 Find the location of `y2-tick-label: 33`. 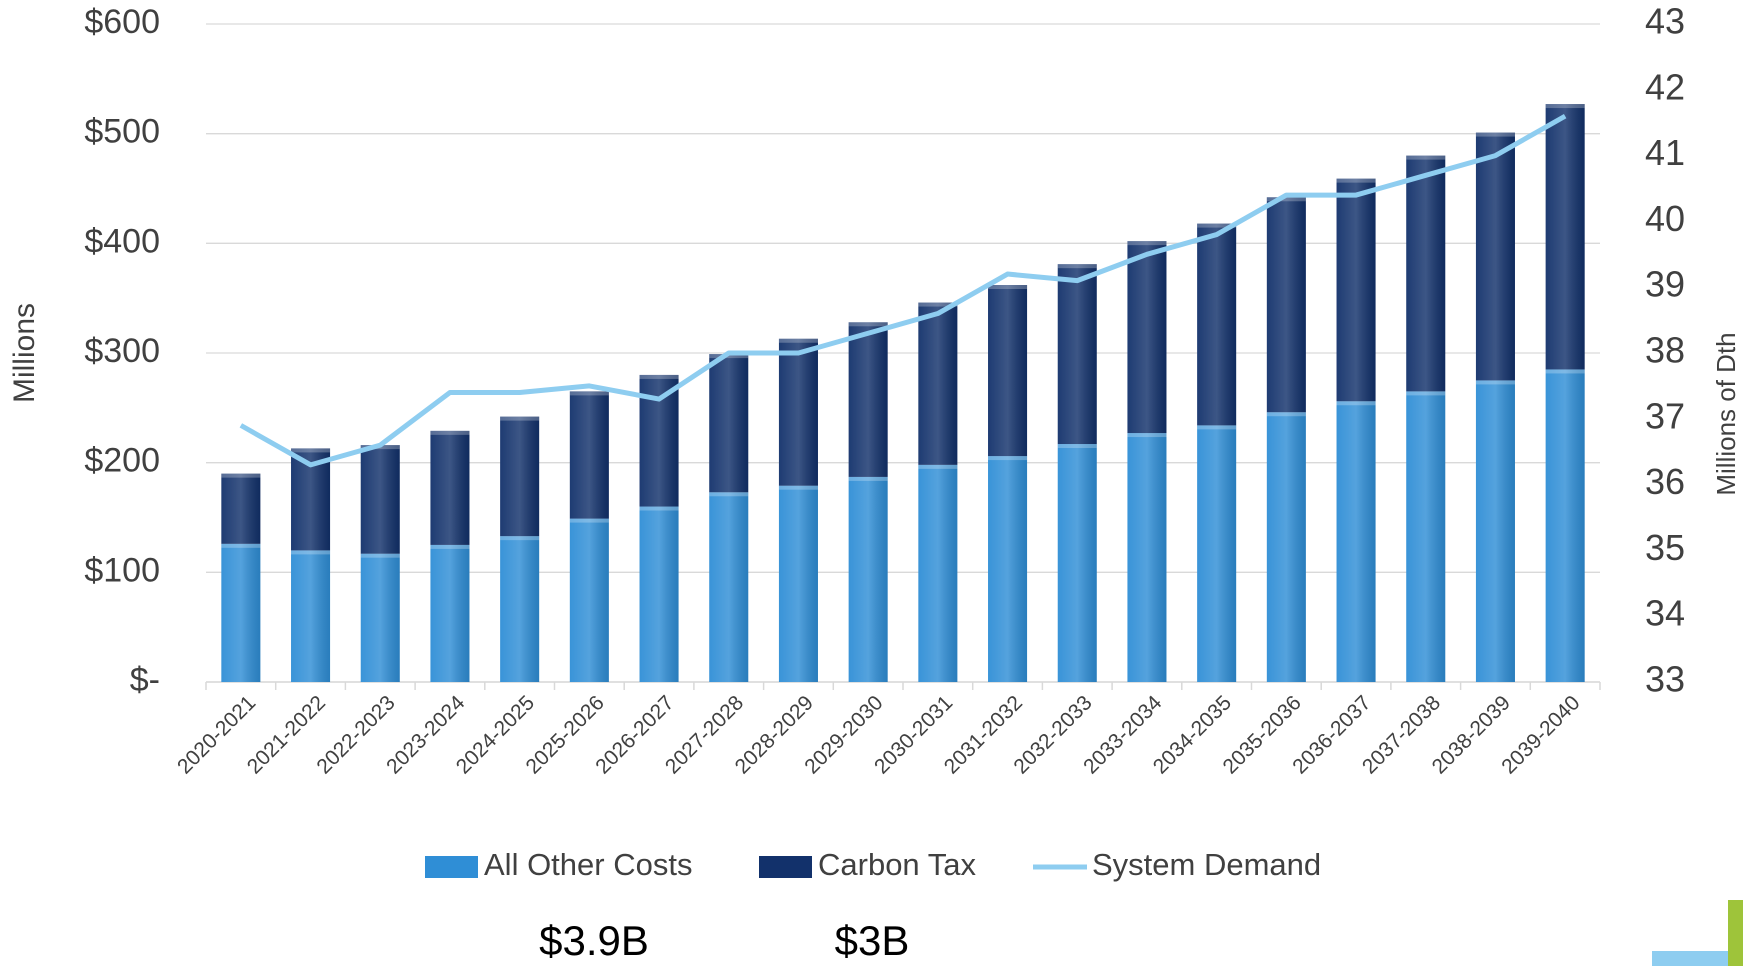

y2-tick-label: 33 is located at coordinates (1665, 679).